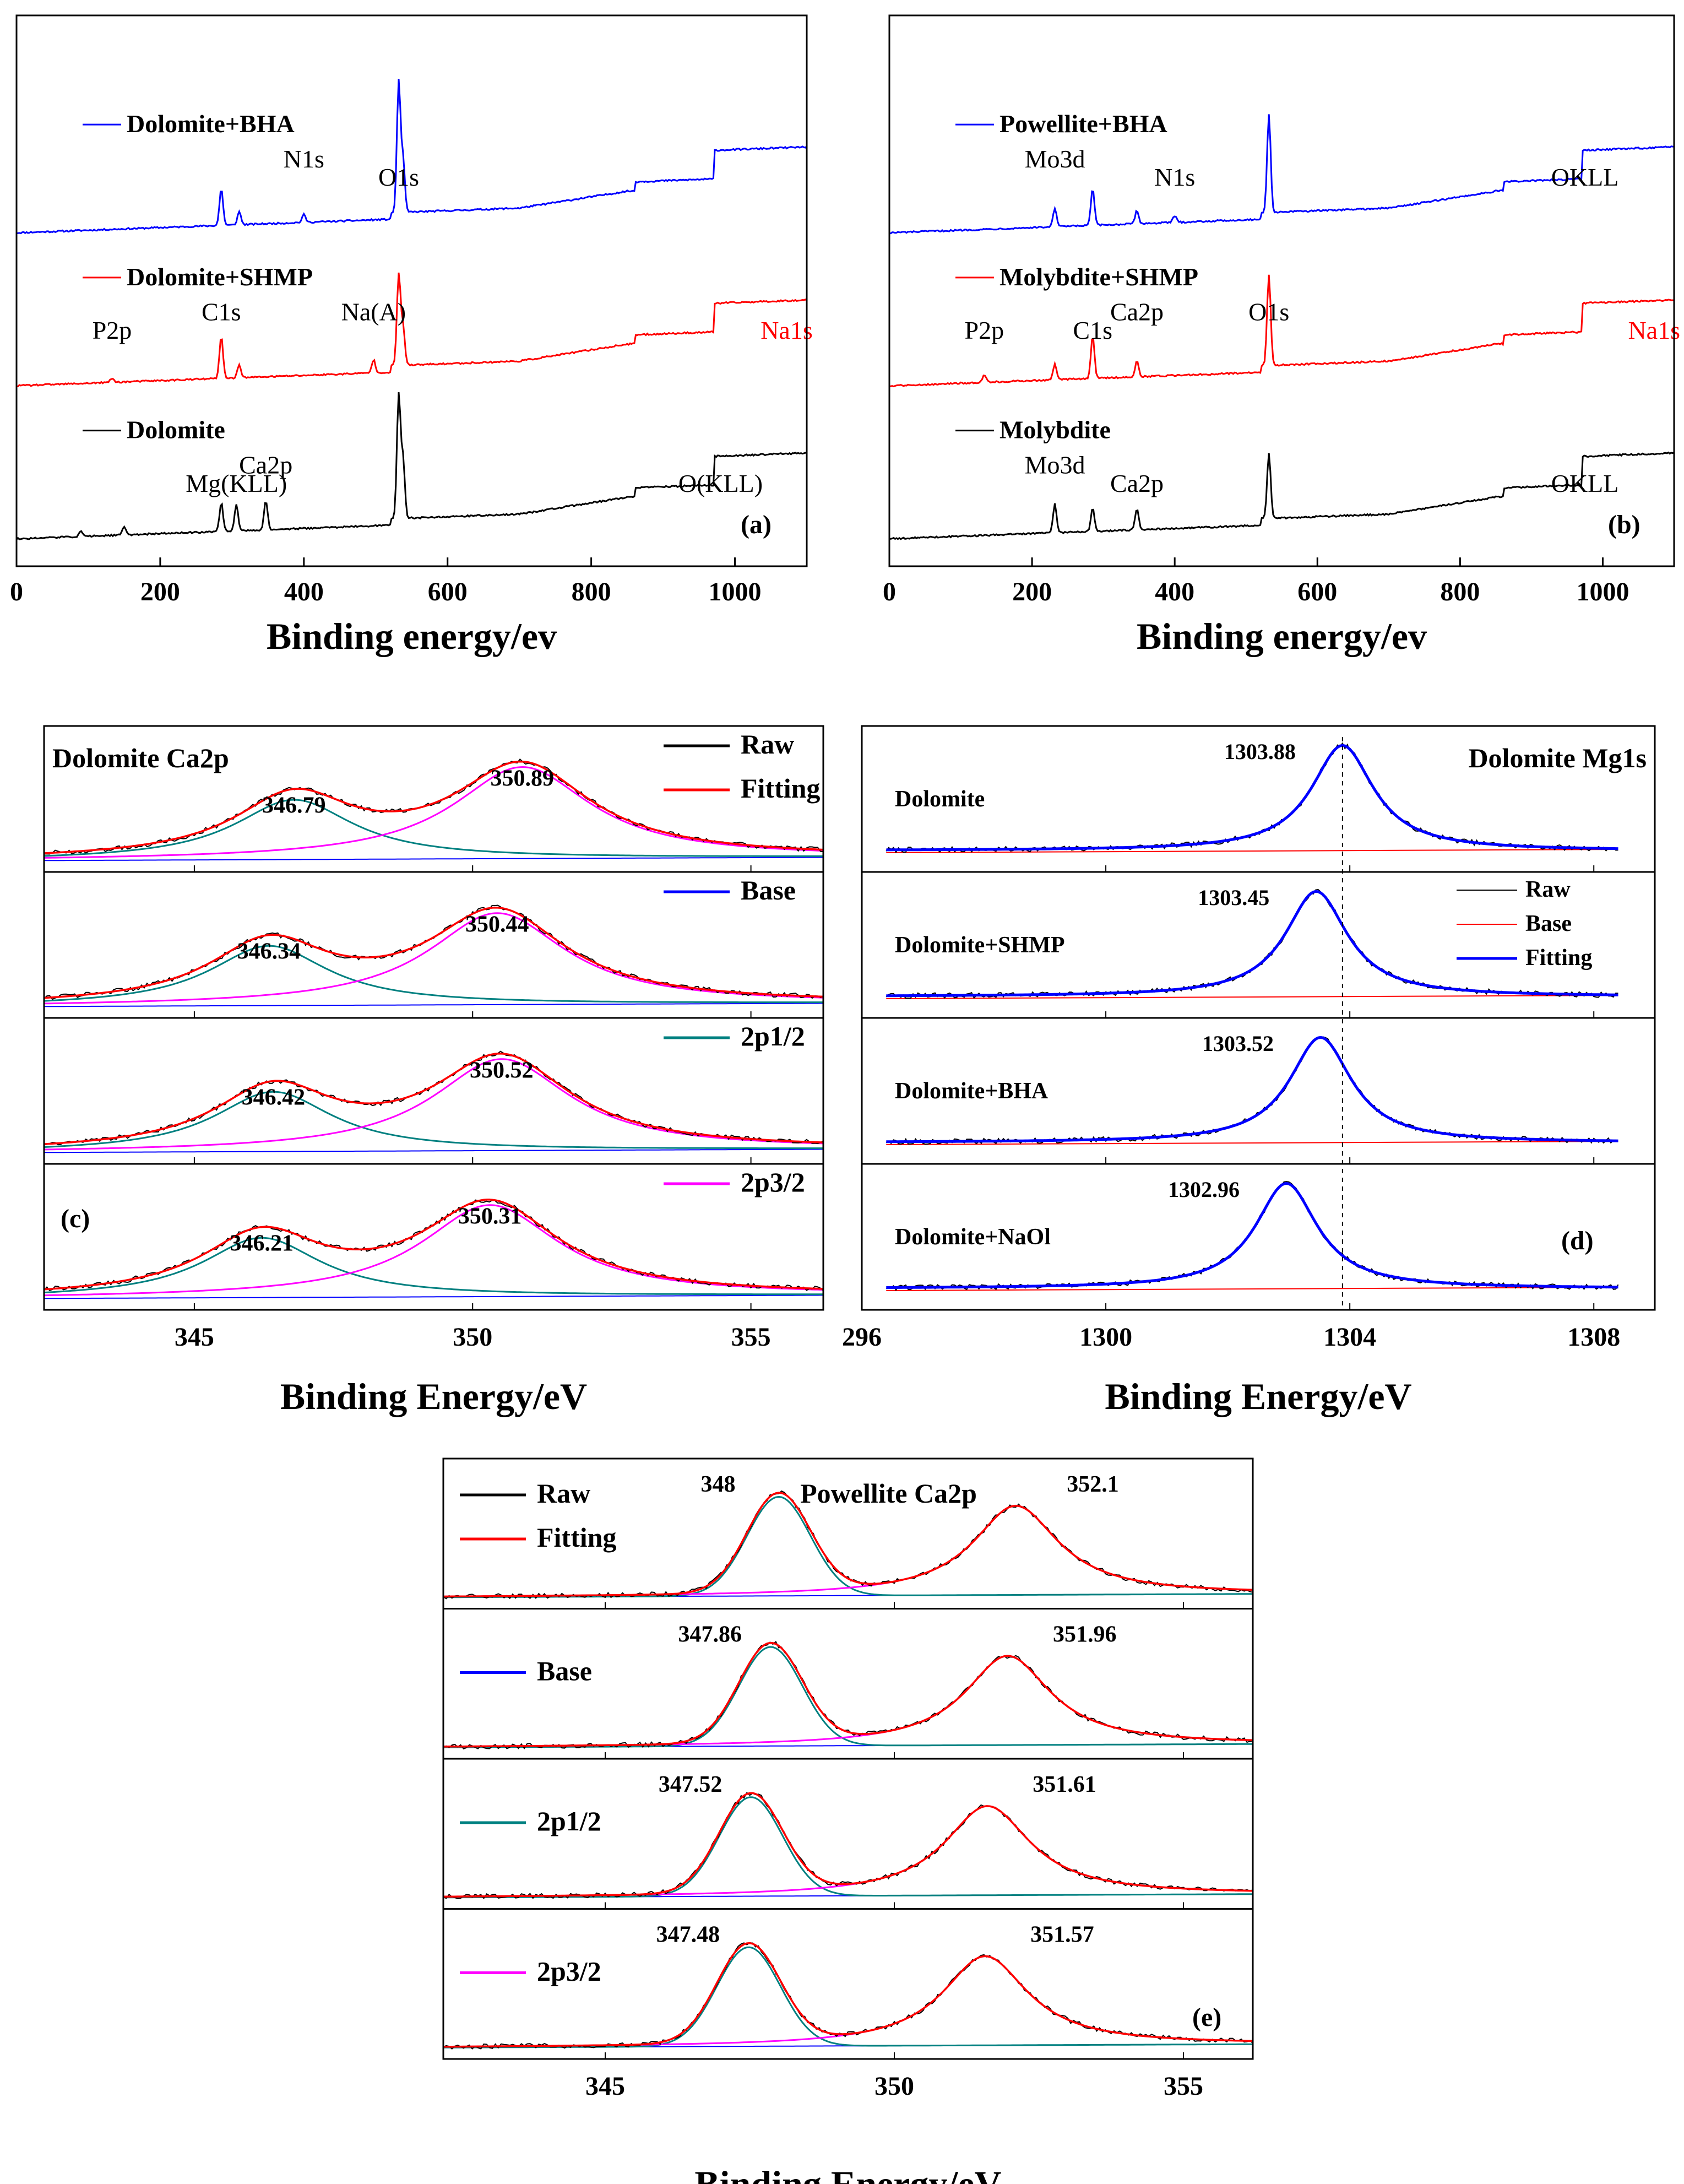  Describe the element at coordinates (940, 799) in the screenshot. I see `sample-label: Dolomite` at that location.